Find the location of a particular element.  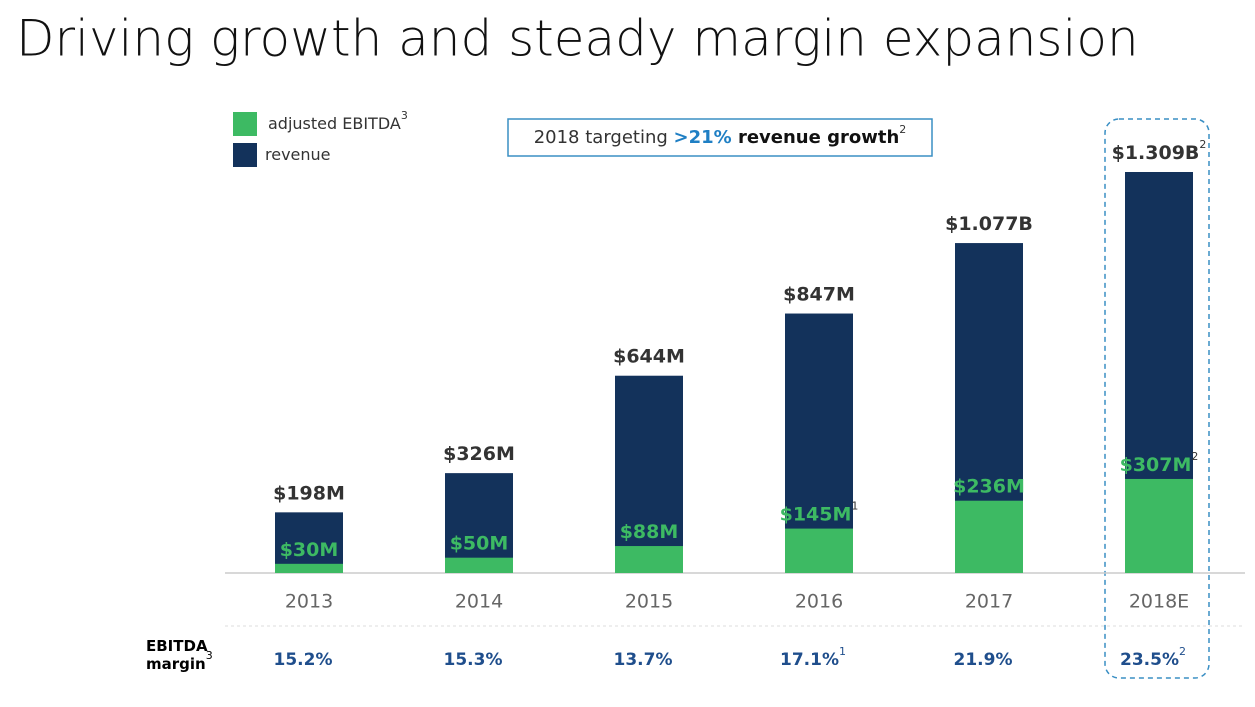

margin-text: 15.2% is located at coordinates (303, 660).